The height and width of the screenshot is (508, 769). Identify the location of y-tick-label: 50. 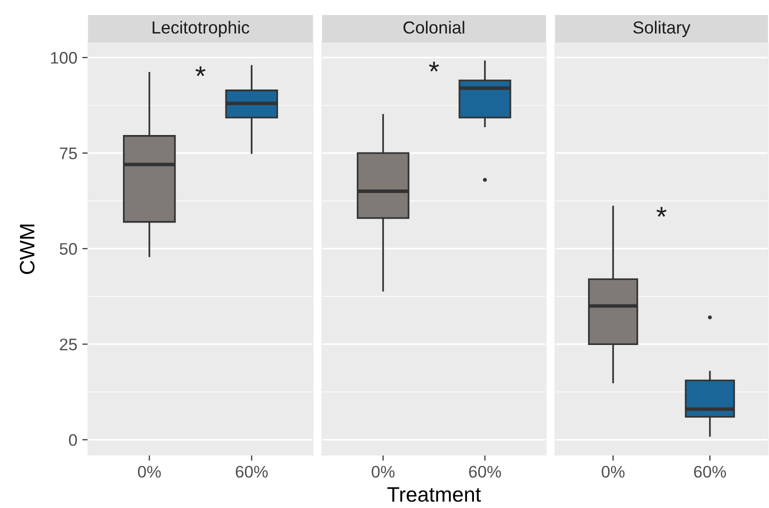
(68, 249).